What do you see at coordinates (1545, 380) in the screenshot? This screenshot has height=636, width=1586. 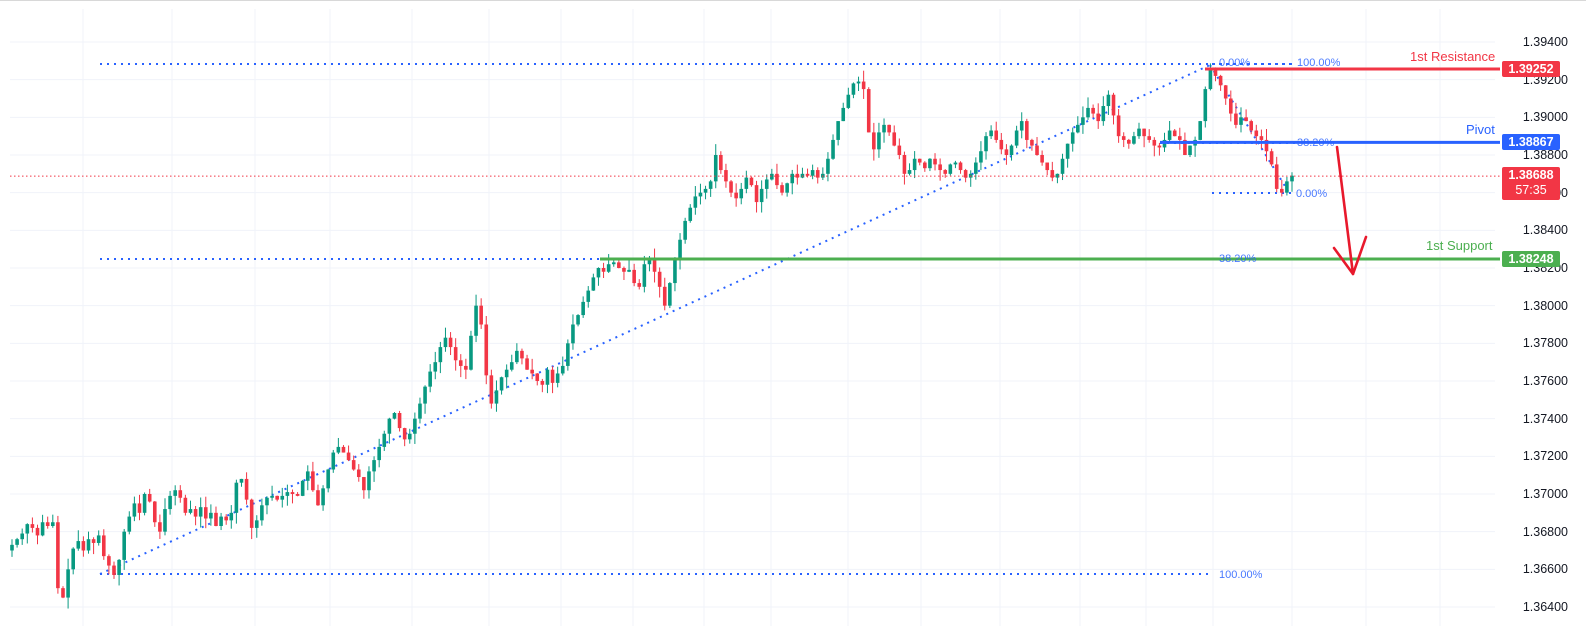 I see `price-axis-label: 1.37600` at bounding box center [1545, 380].